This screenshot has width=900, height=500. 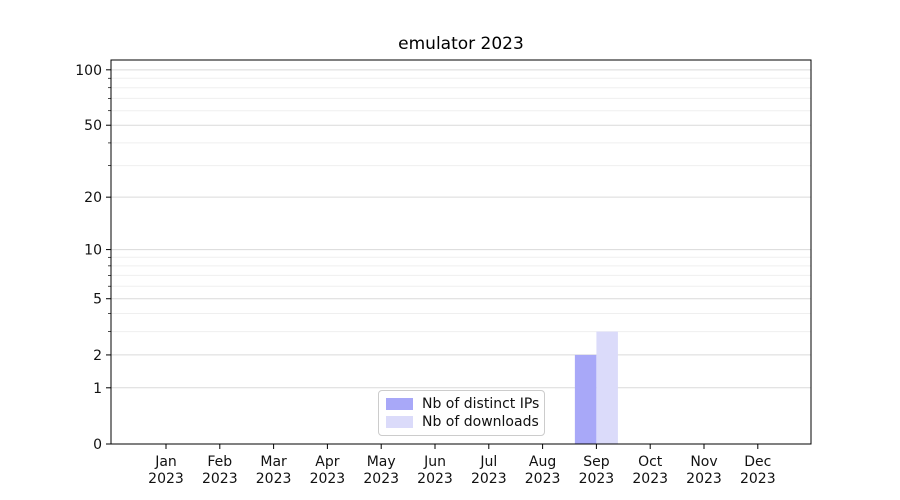 What do you see at coordinates (327, 462) in the screenshot?
I see `x-tick-label-month: Apr` at bounding box center [327, 462].